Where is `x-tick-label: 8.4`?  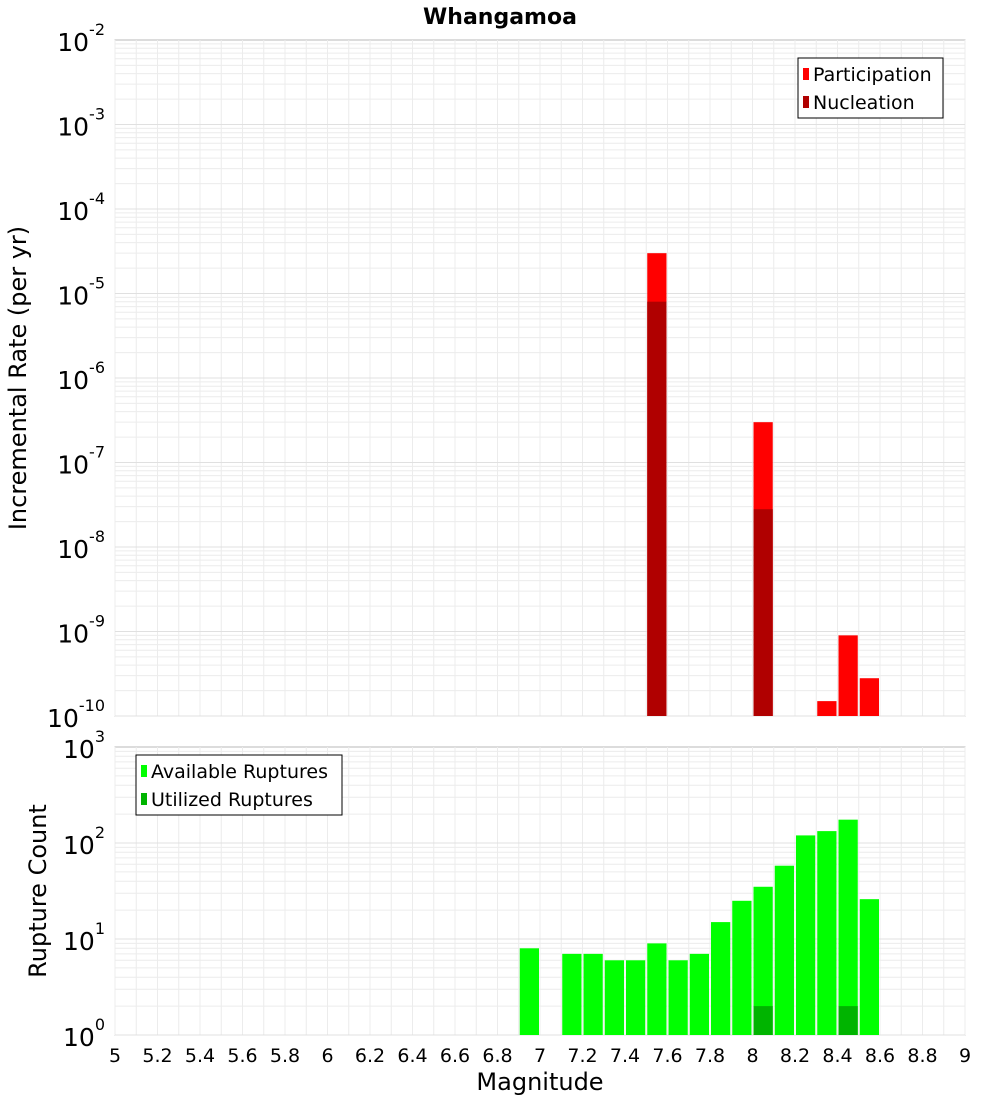
x-tick-label: 8.4 is located at coordinates (837, 1056).